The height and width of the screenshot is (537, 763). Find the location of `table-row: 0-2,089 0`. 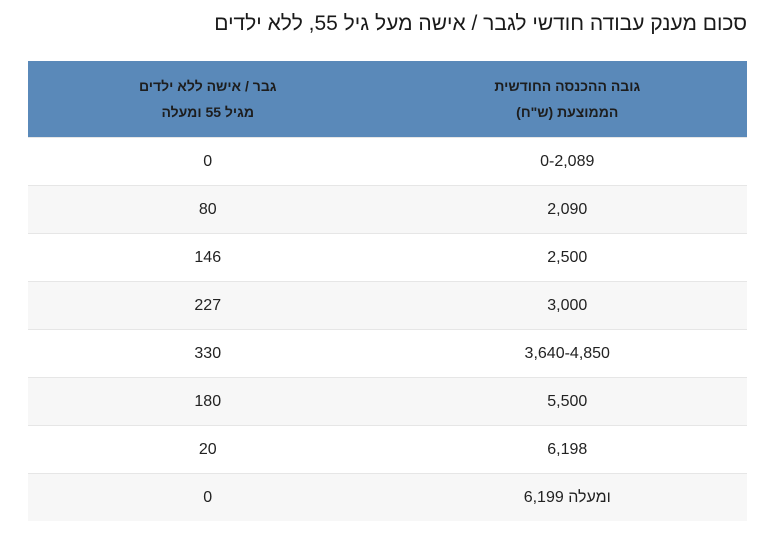

table-row: 0-2,089 0 is located at coordinates (387, 161).